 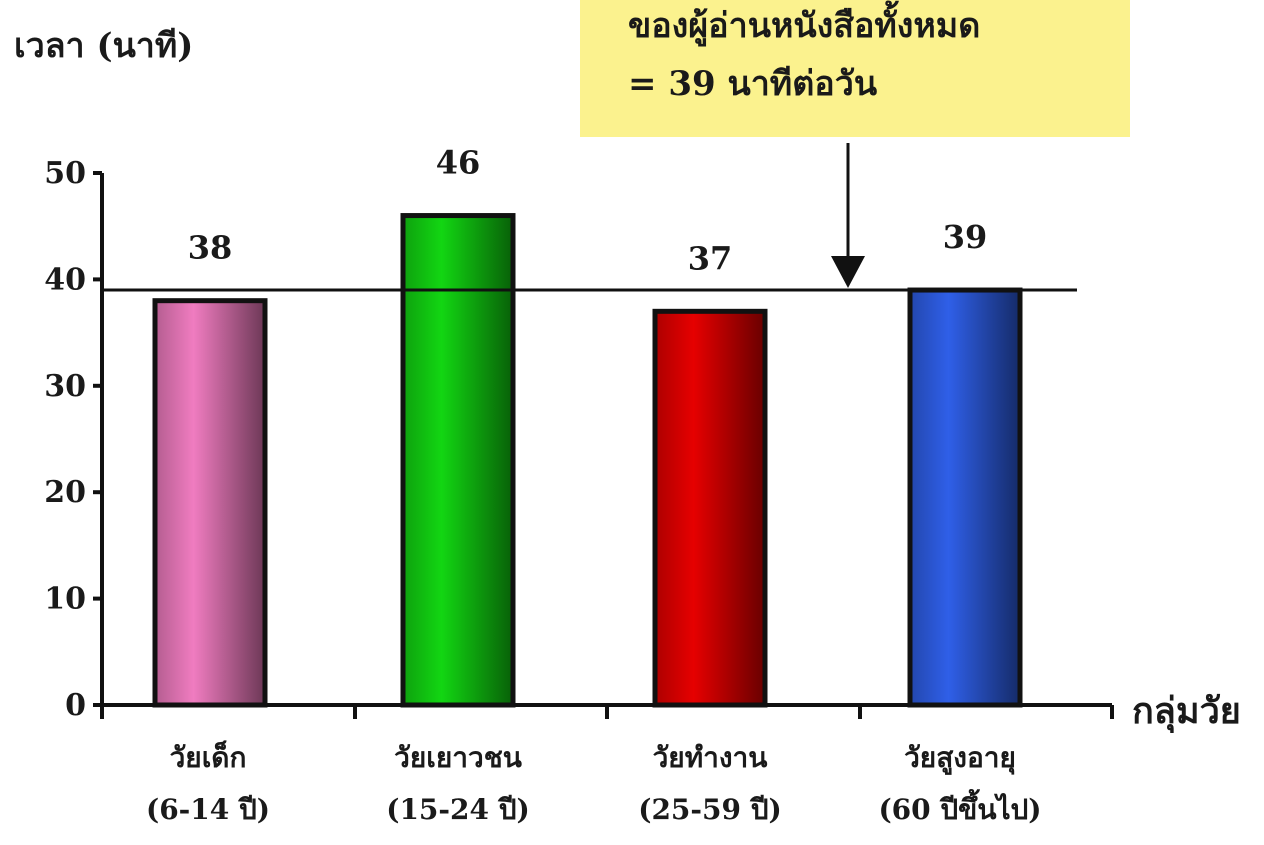 I want to click on category-range: (15-24 ปี), so click(x=458, y=809).